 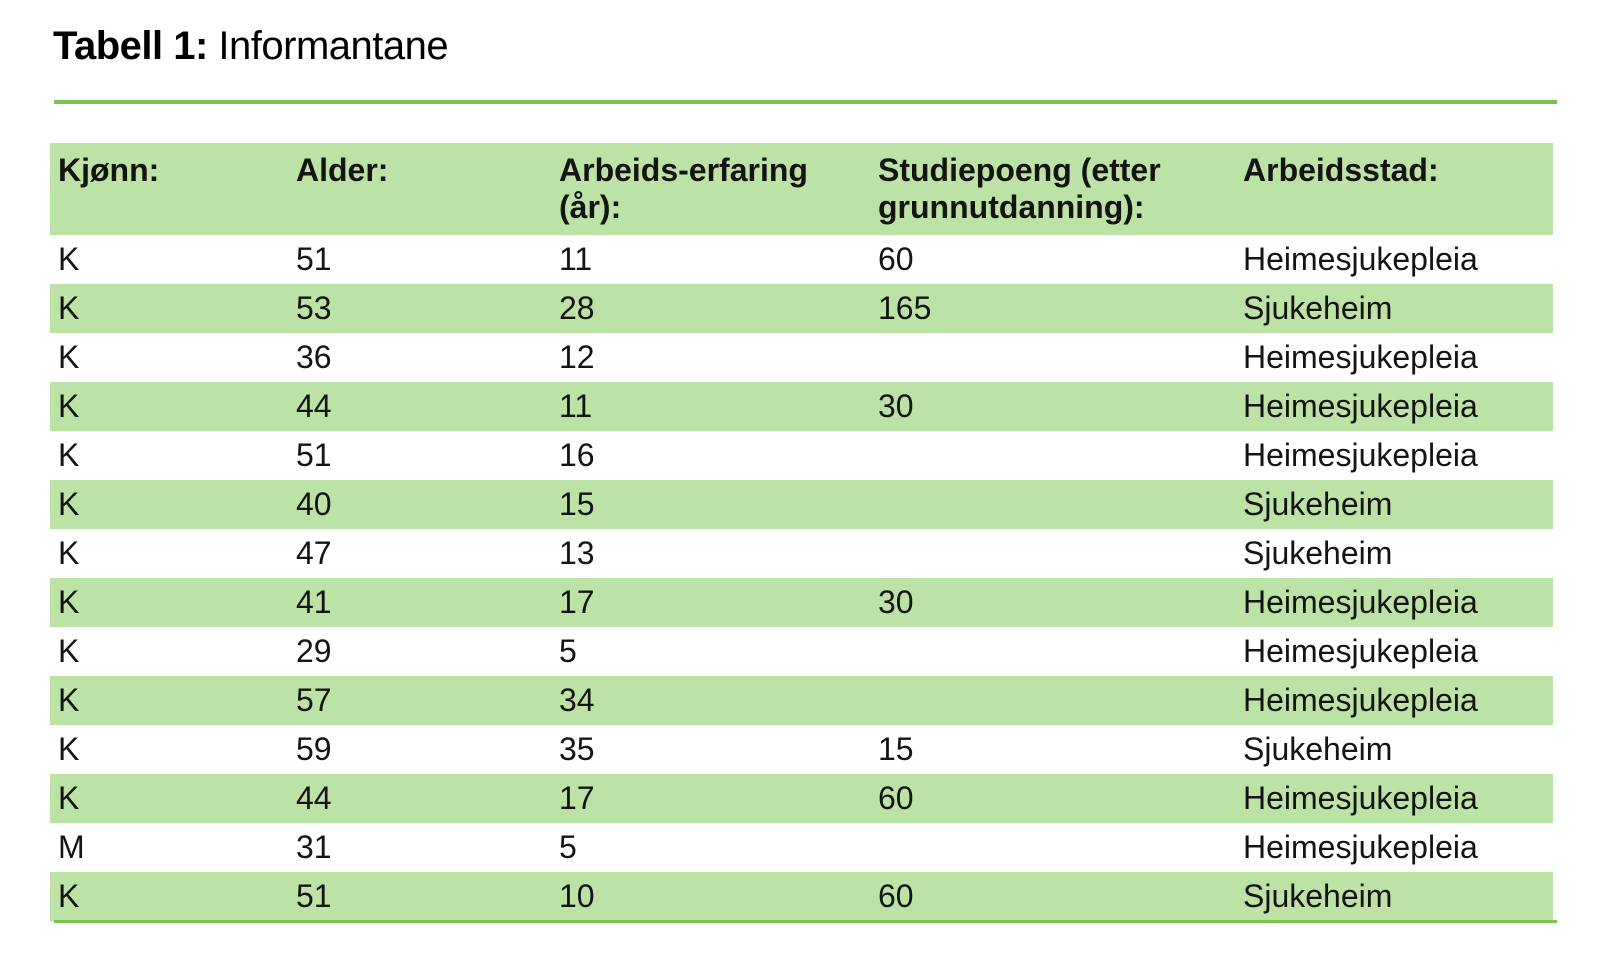 I want to click on table-cell: 12, so click(x=710, y=357).